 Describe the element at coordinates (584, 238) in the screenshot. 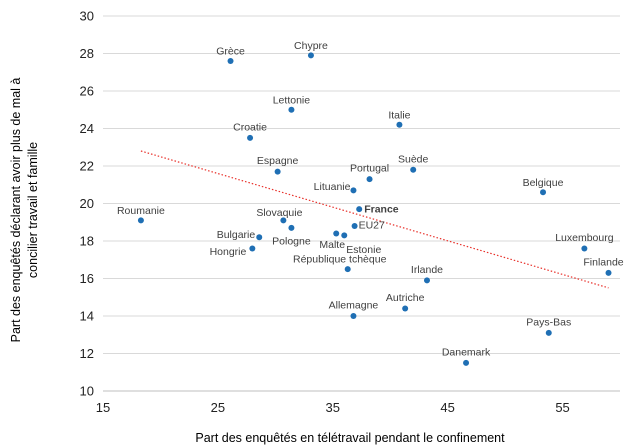

I see `point-label: Luxembourg` at that location.